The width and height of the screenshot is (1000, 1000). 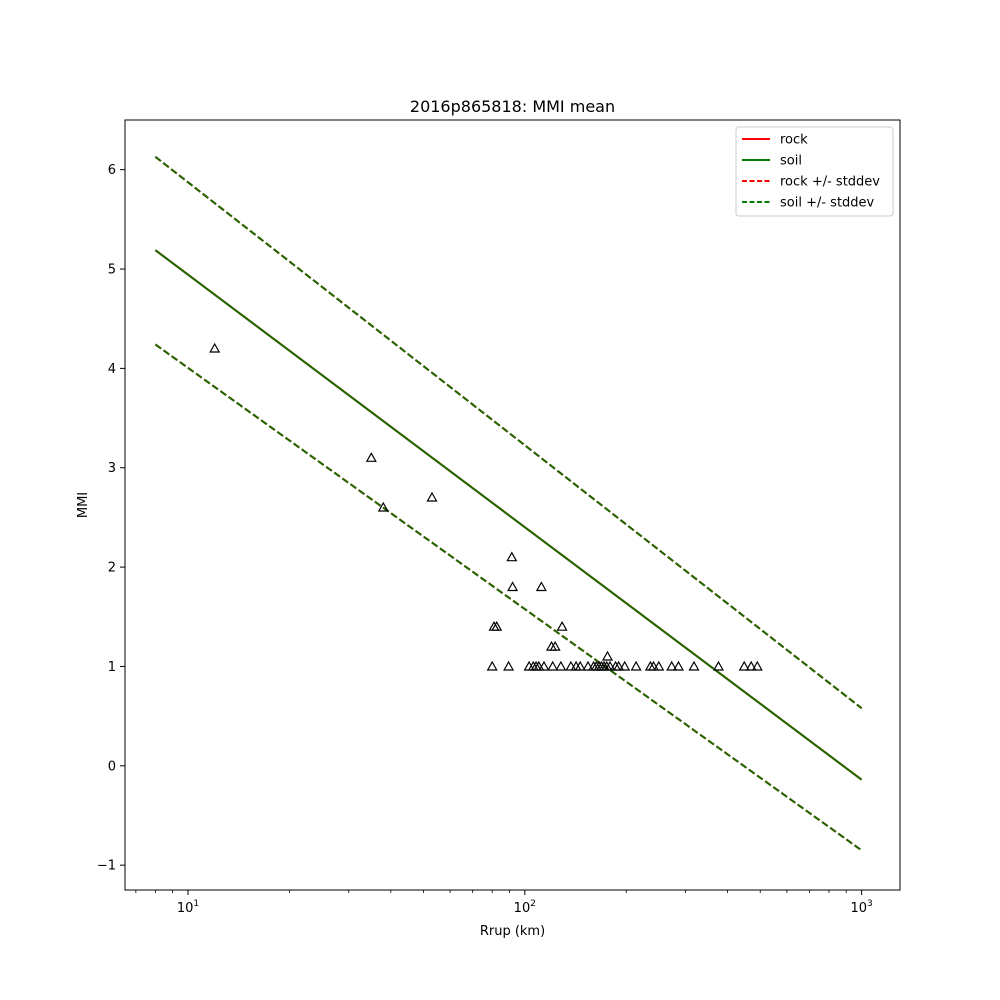 What do you see at coordinates (112, 369) in the screenshot?
I see `y-tick-label: 4` at bounding box center [112, 369].